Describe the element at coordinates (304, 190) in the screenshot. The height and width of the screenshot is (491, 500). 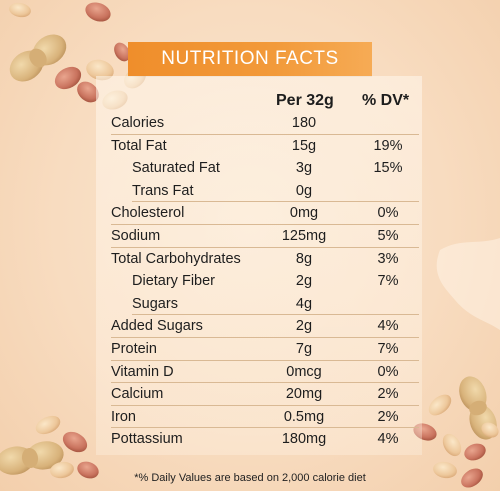
I see `nutrient-amount: 0g` at that location.